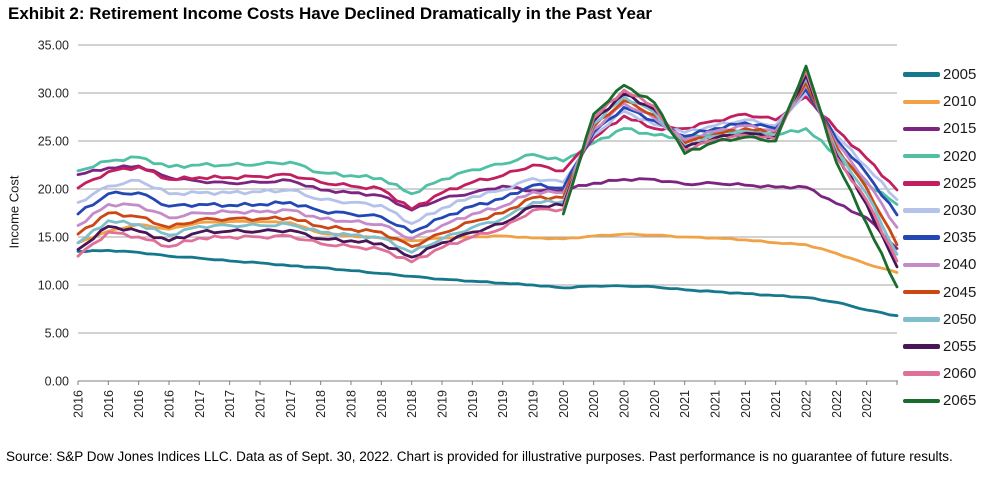 Image resolution: width=996 pixels, height=489 pixels. Describe the element at coordinates (53, 190) in the screenshot. I see `y-tick-label: 20.00` at that location.